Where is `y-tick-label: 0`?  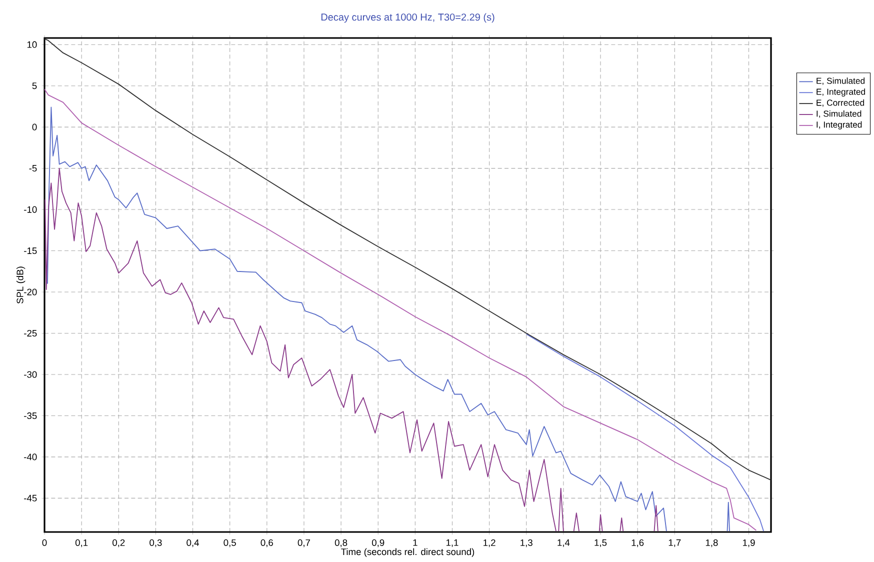 y-tick-label: 0 is located at coordinates (34, 127).